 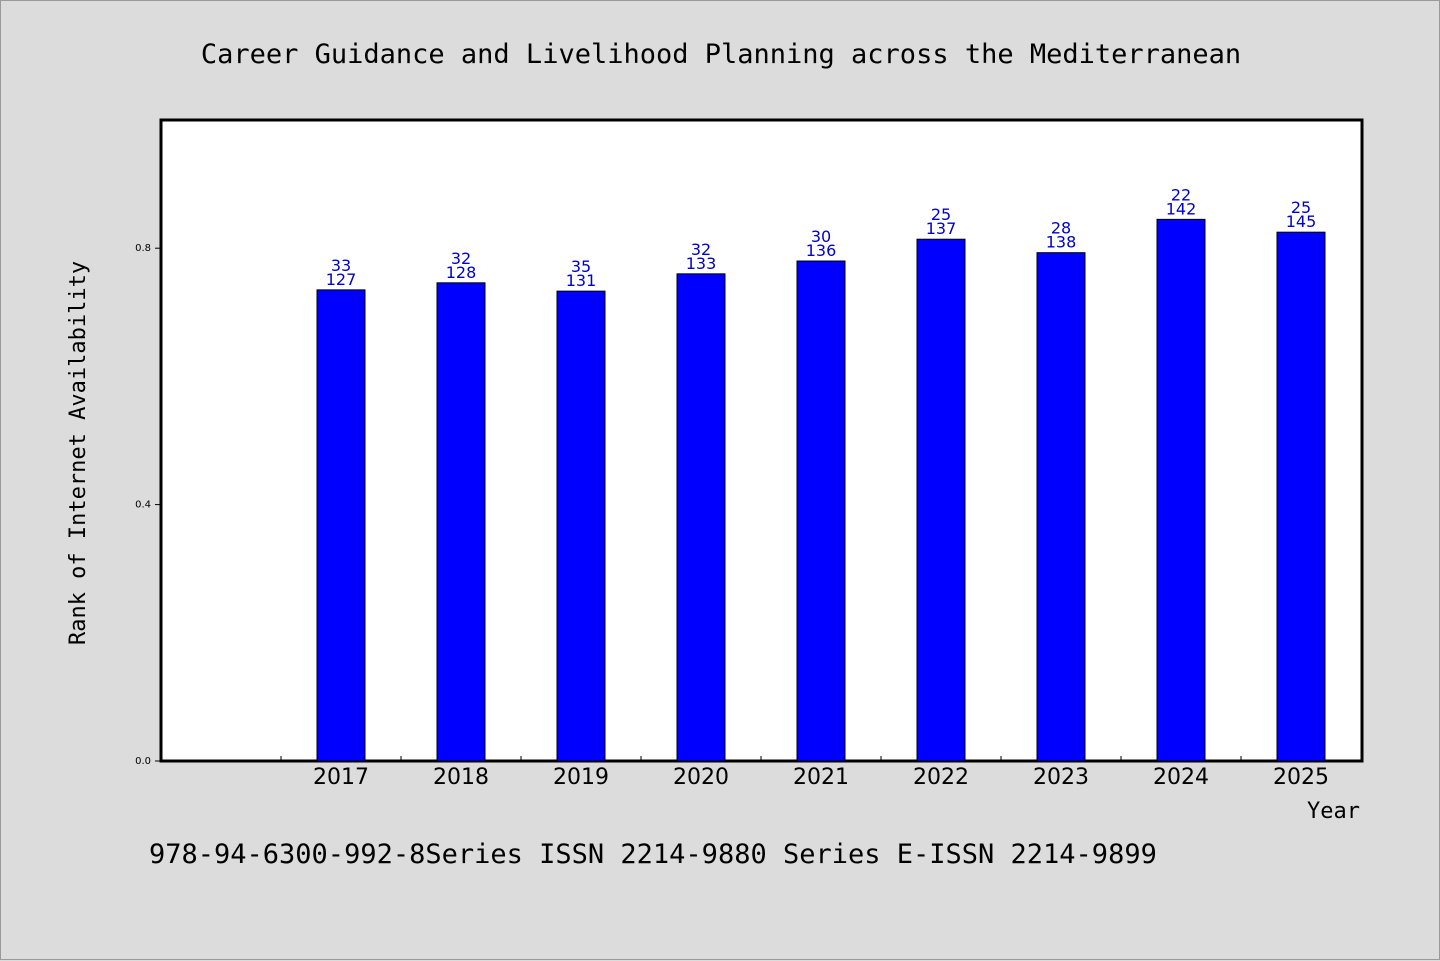 I want to click on data-label-bottom-2022: 137, so click(x=941, y=228).